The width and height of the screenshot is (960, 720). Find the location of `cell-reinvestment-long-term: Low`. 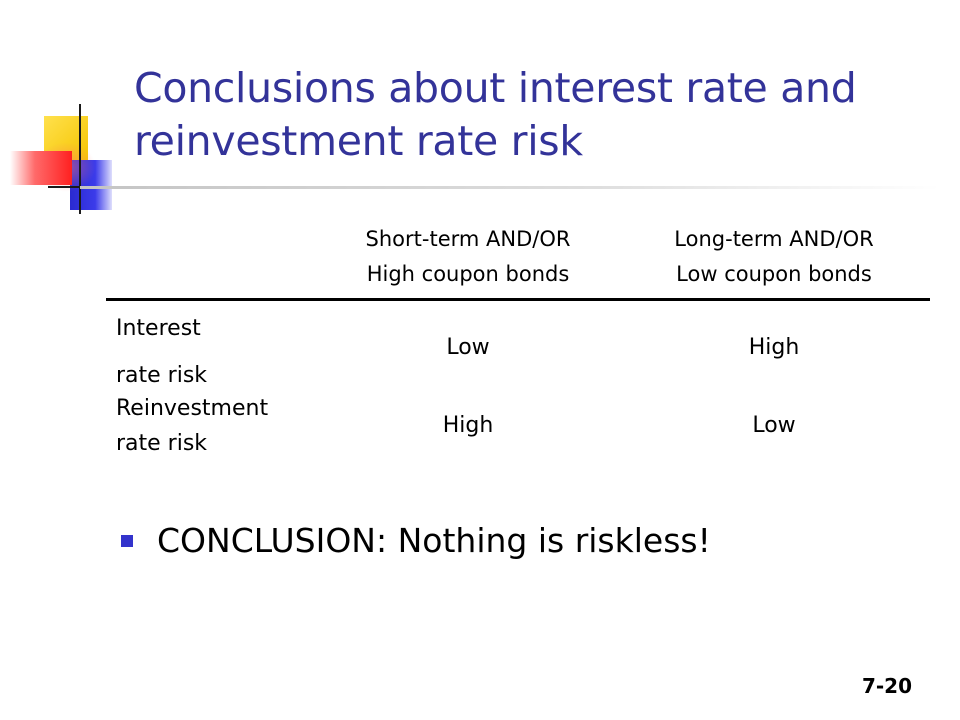

cell-reinvestment-long-term: Low is located at coordinates (774, 425).